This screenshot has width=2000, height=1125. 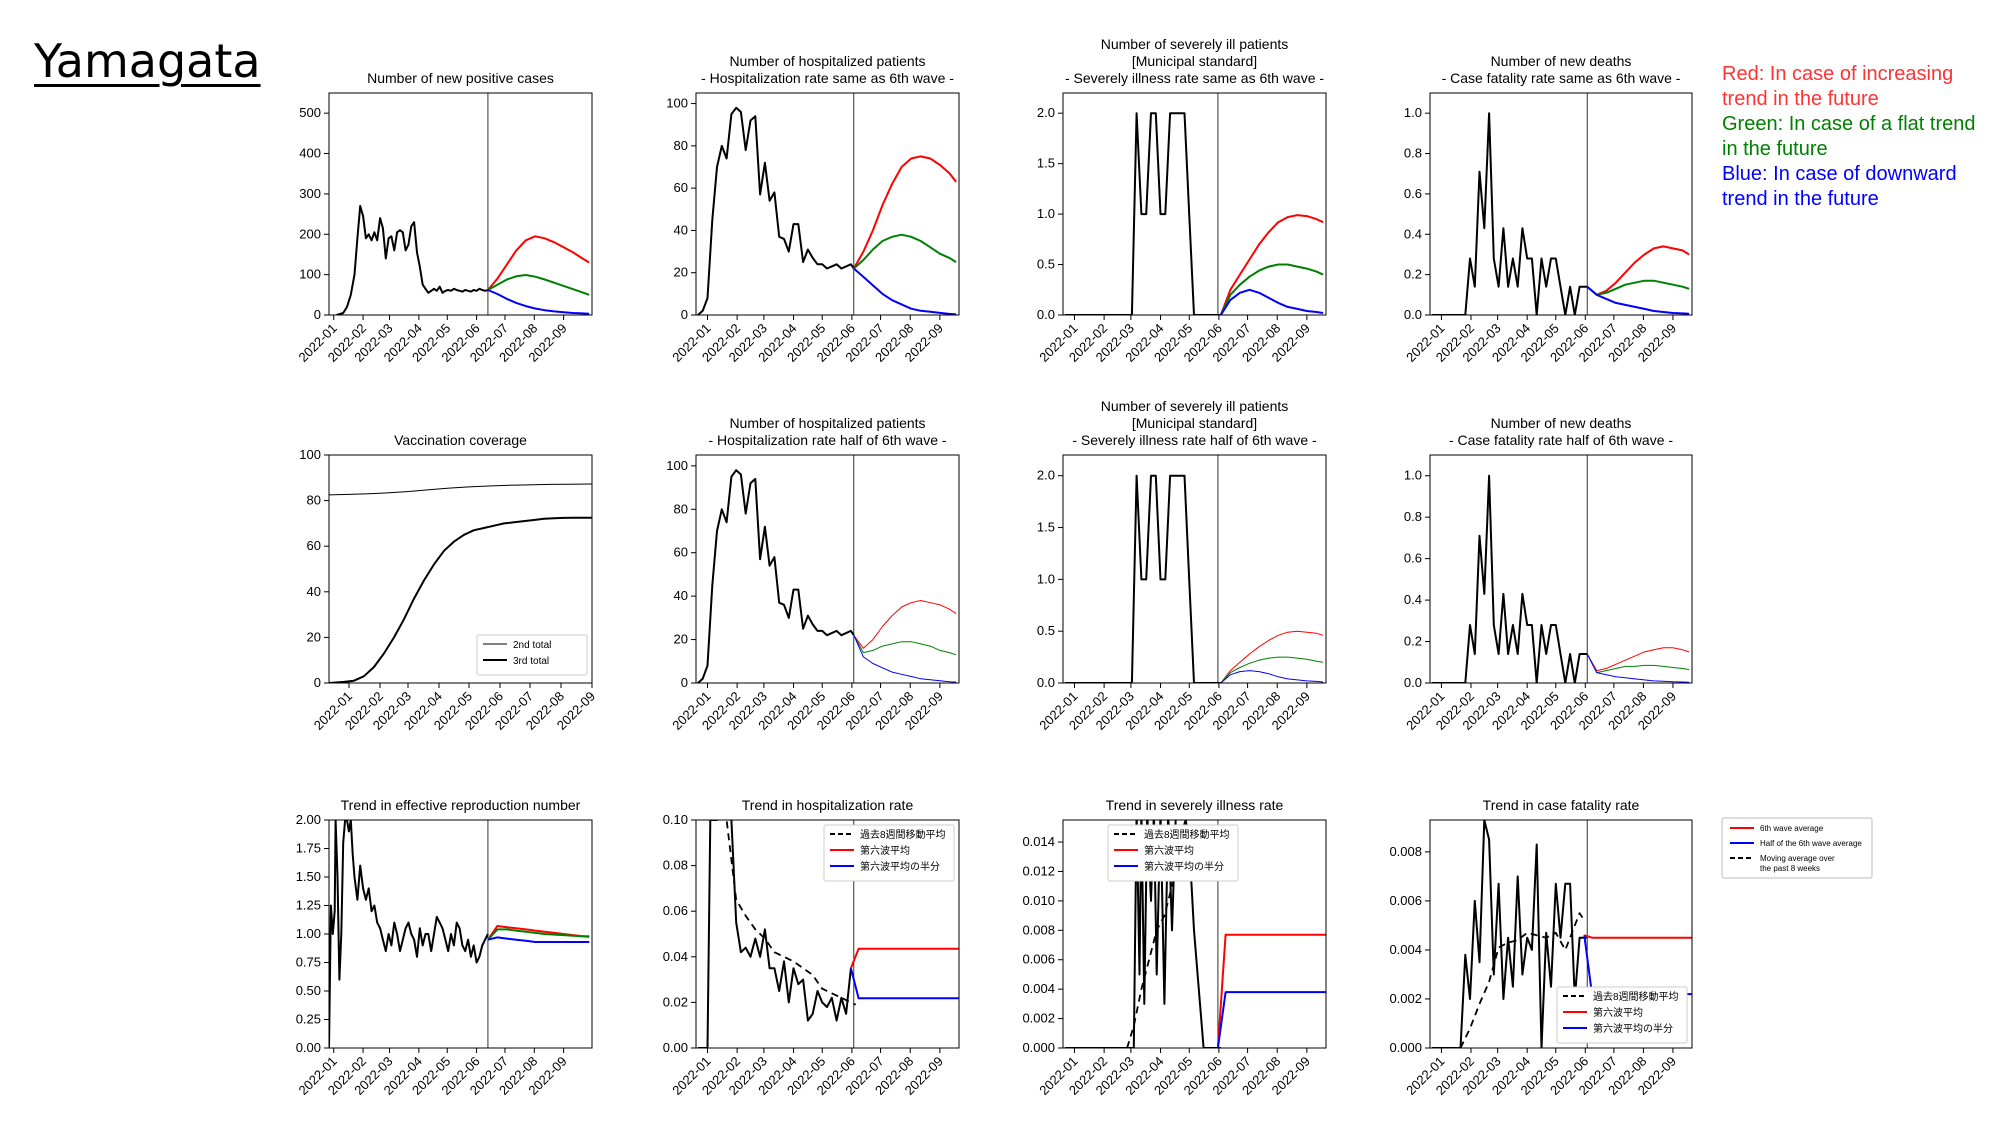 I want to click on side-legend-label: Moving average over, so click(x=1797, y=858).